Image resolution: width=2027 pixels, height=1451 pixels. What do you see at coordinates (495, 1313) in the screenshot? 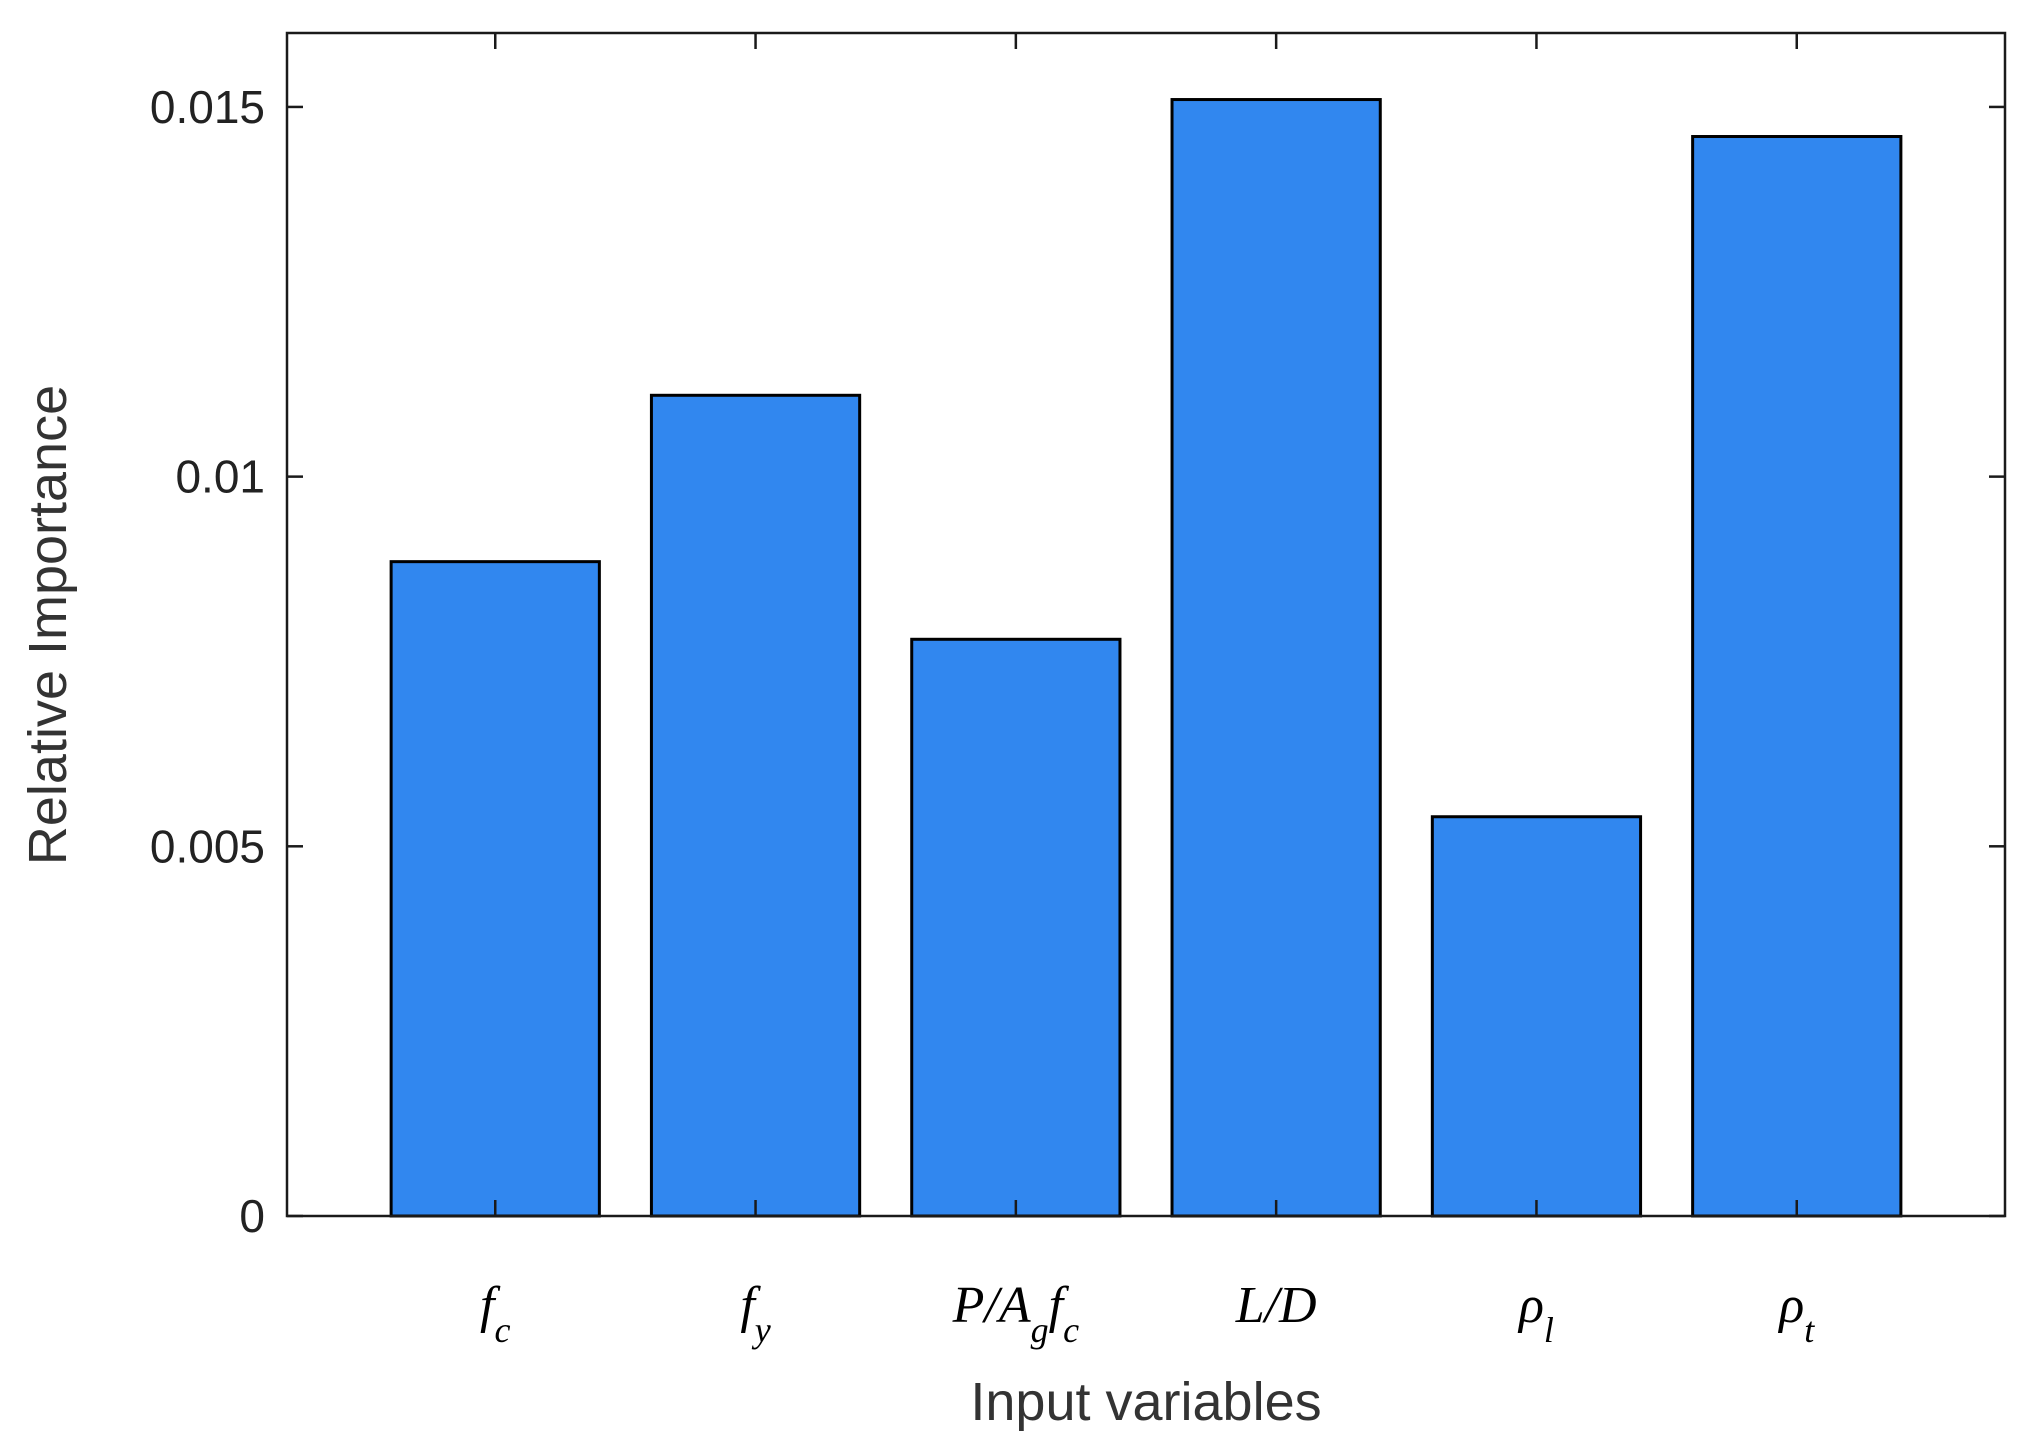
I see `x-tick-label: fc` at bounding box center [495, 1313].